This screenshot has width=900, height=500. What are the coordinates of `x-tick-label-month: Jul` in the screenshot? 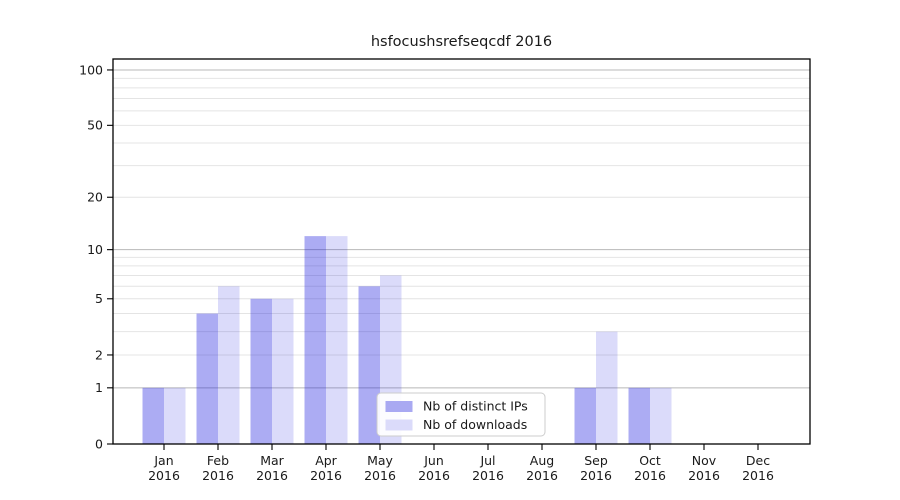 It's located at (487, 460).